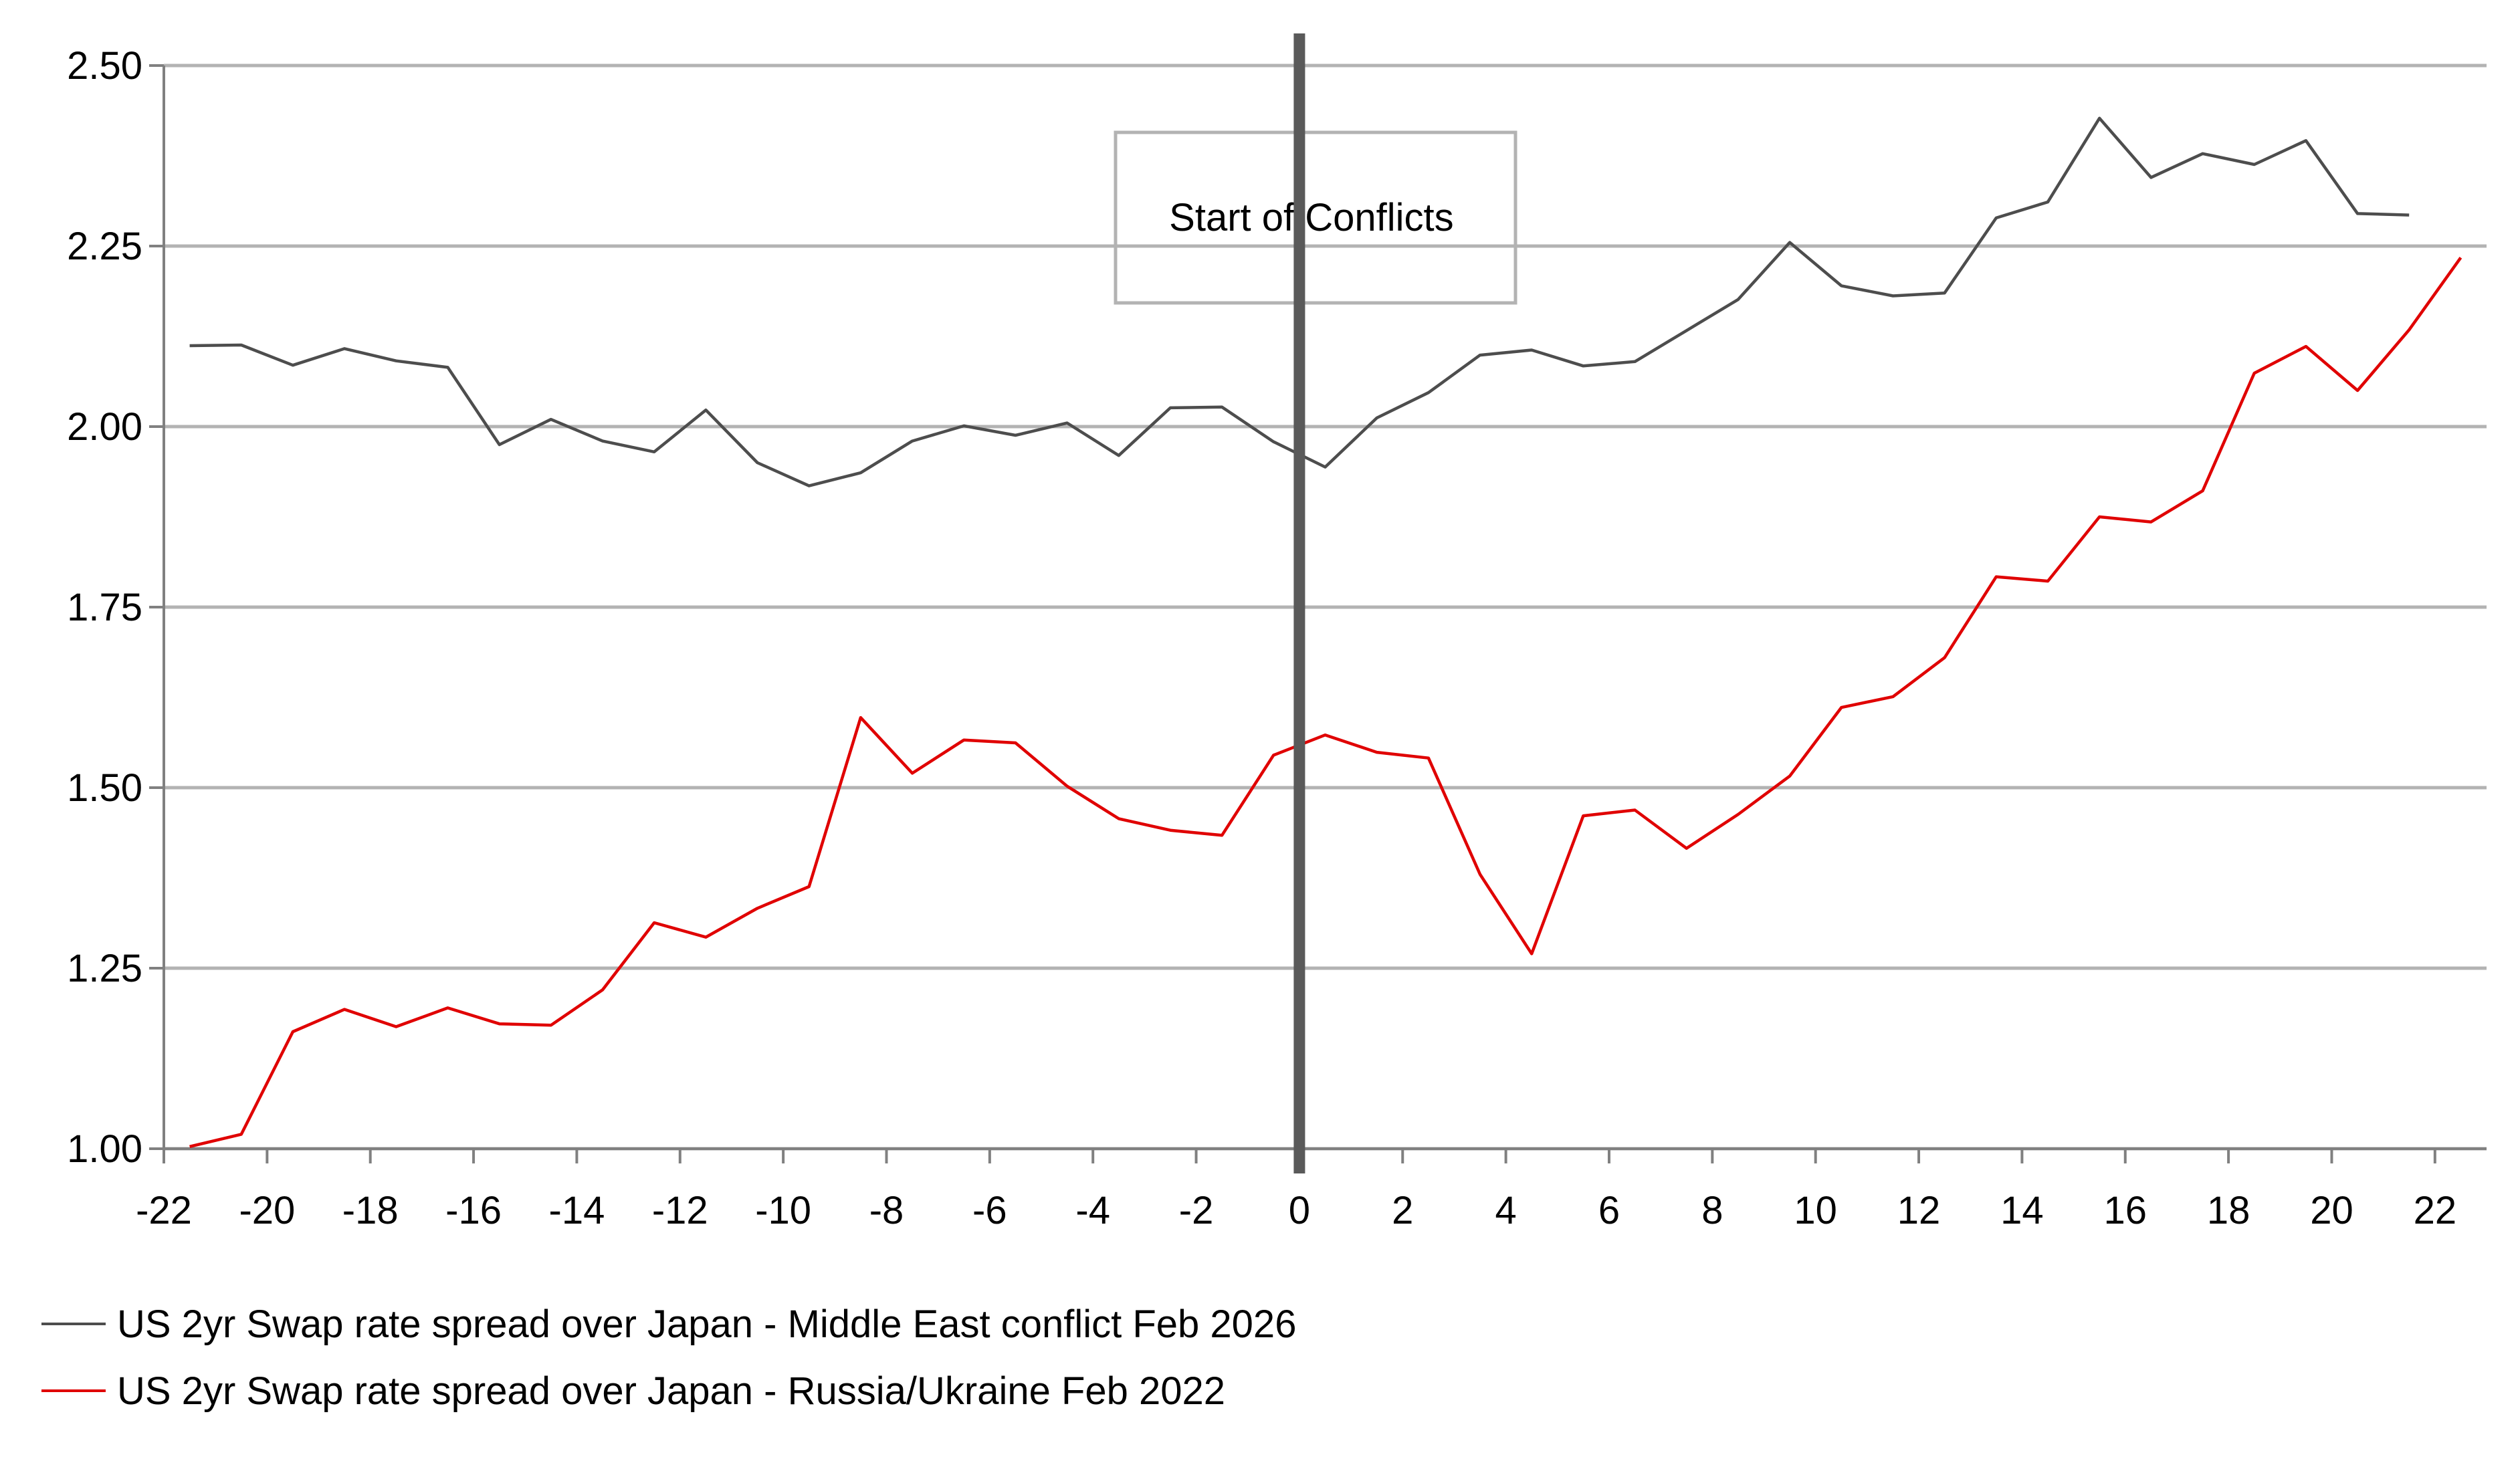  I want to click on x-tick-label: 6, so click(1609, 1210).